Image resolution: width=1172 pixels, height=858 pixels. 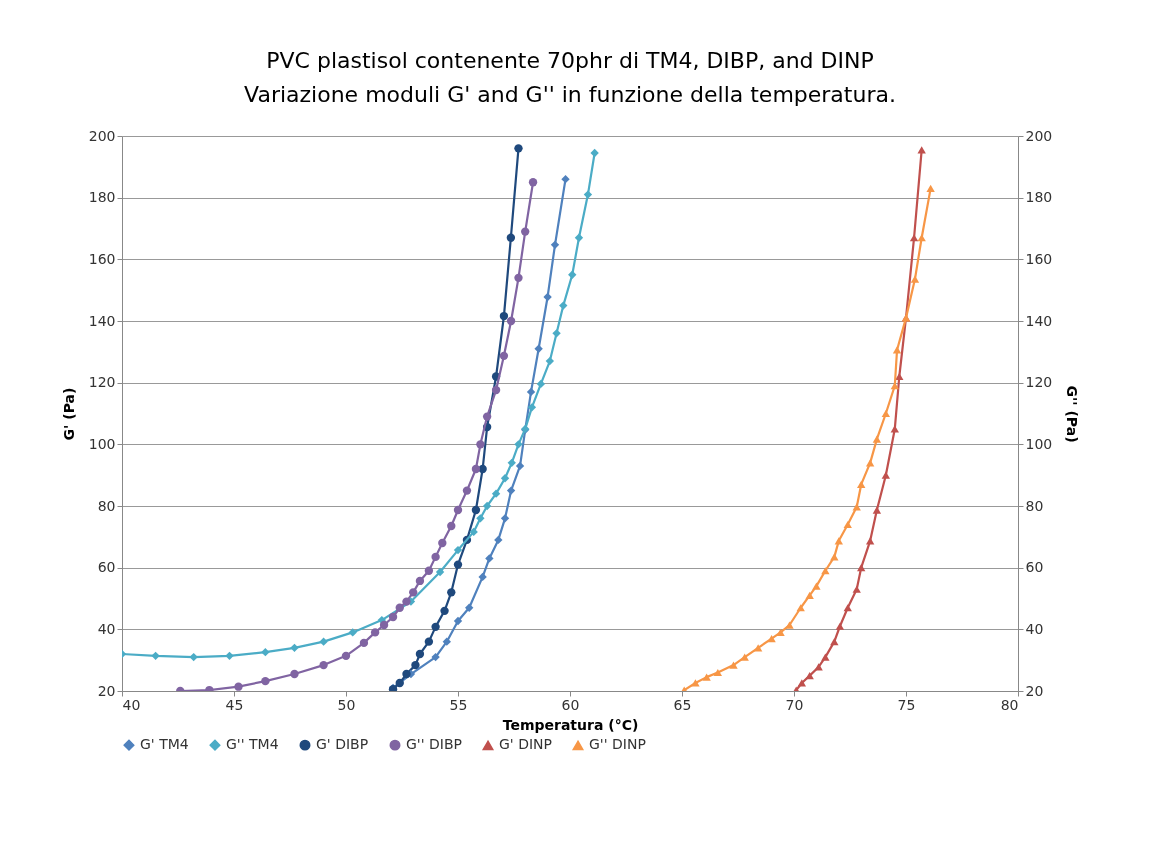 I want to click on legend-label: G'' DIBP, so click(x=434, y=744).